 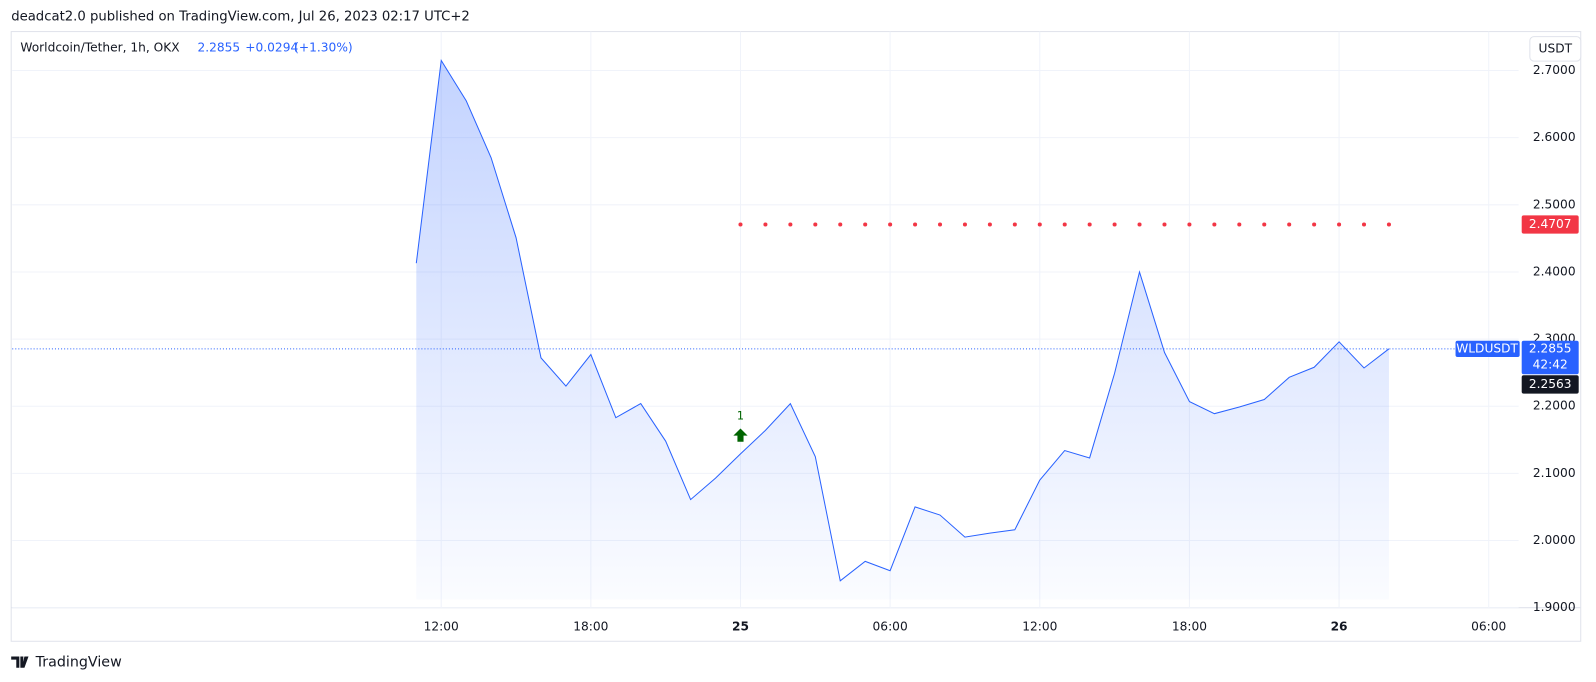 What do you see at coordinates (740, 415) in the screenshot?
I see `signal-label: 1` at bounding box center [740, 415].